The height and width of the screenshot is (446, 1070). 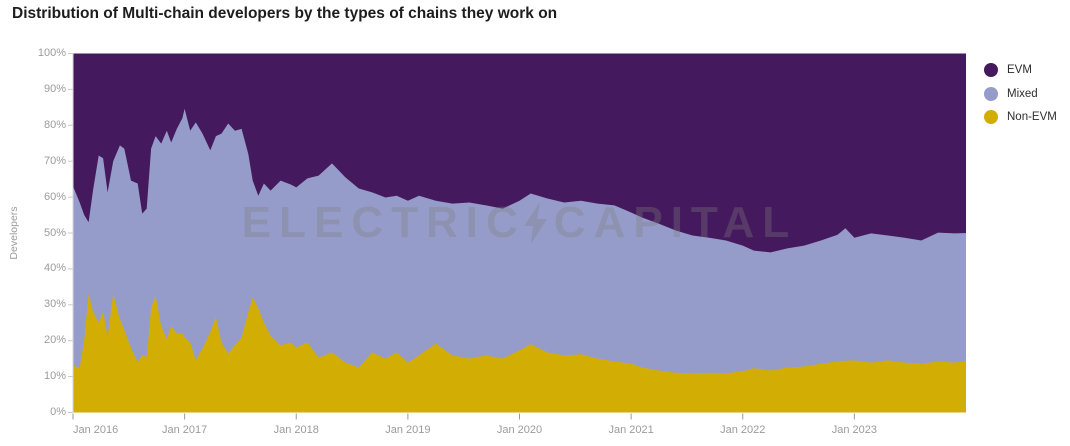 I want to click on legend-label: Non-EVM, so click(x=1032, y=117).